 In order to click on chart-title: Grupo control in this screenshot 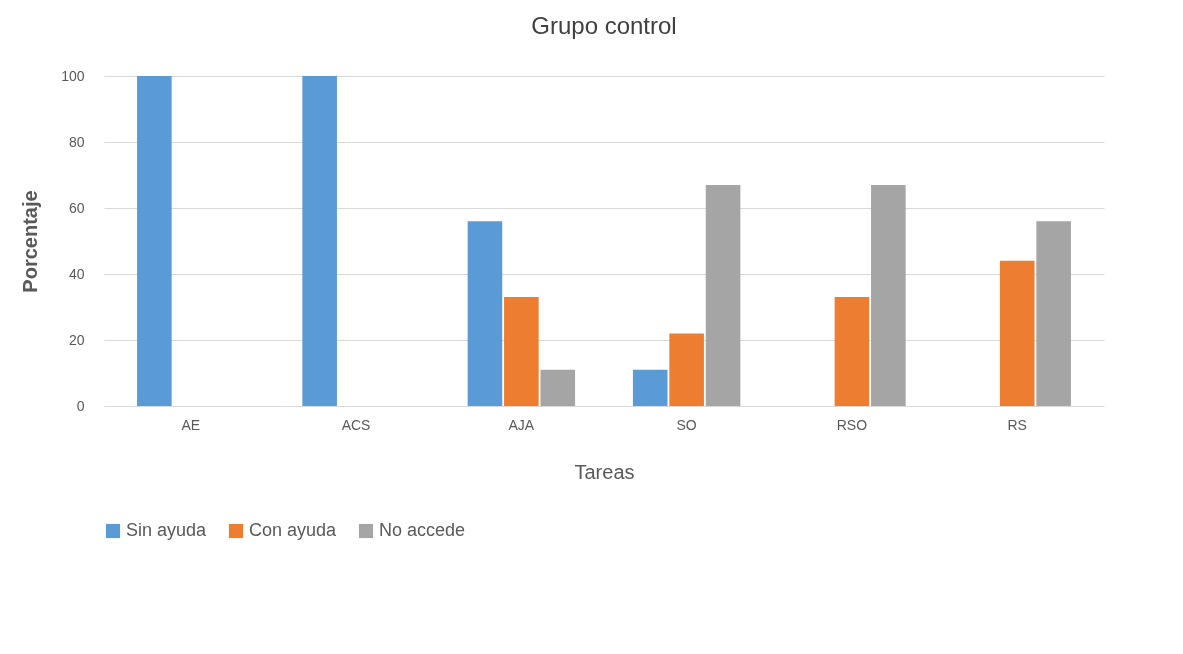, I will do `click(604, 25)`.